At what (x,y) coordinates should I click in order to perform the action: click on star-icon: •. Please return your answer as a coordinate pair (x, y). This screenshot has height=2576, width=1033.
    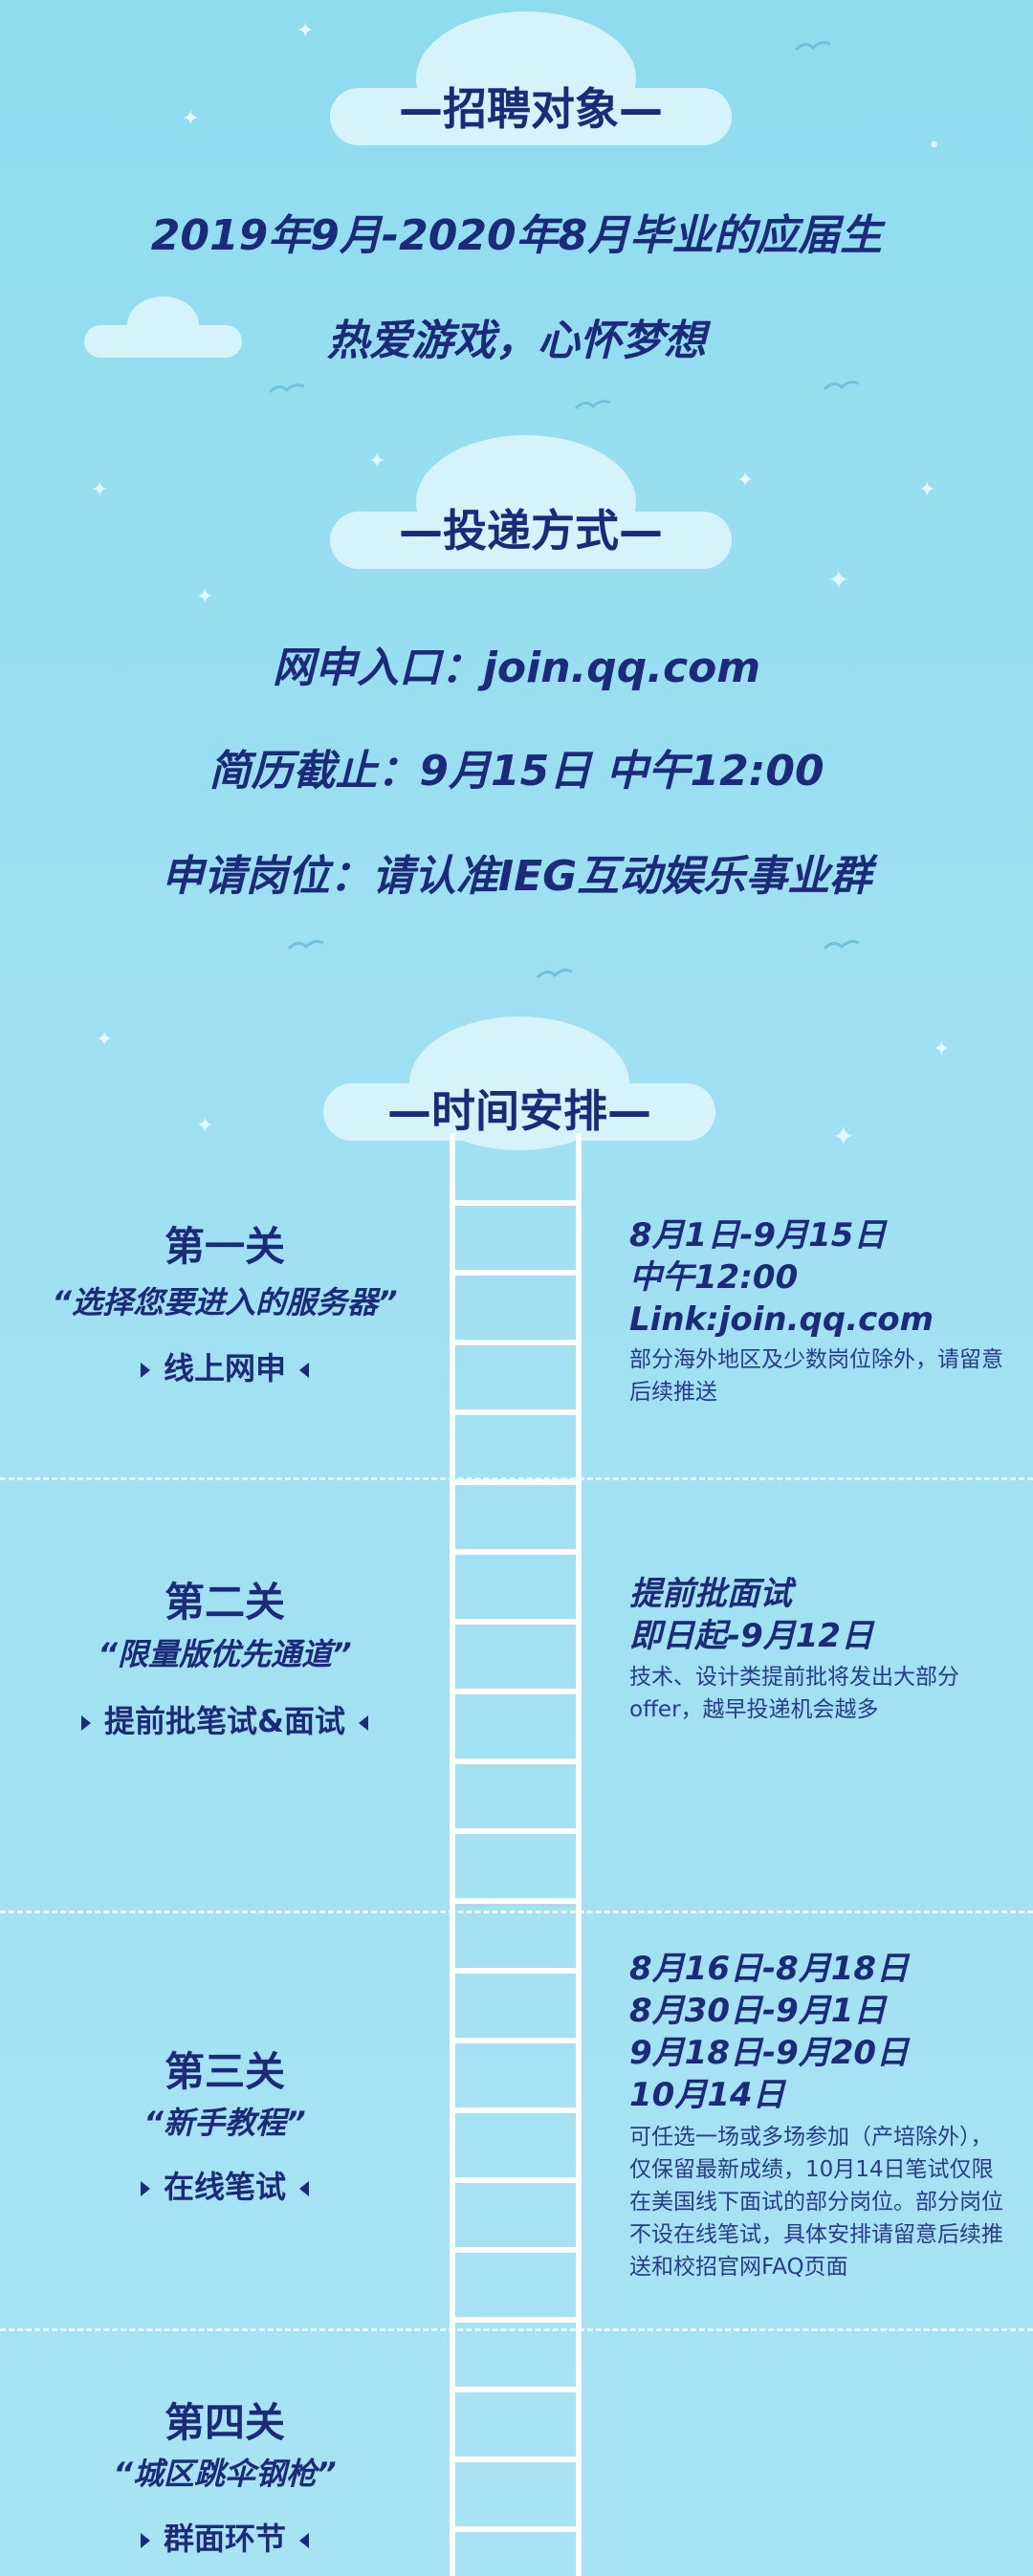
    Looking at the image, I should click on (934, 146).